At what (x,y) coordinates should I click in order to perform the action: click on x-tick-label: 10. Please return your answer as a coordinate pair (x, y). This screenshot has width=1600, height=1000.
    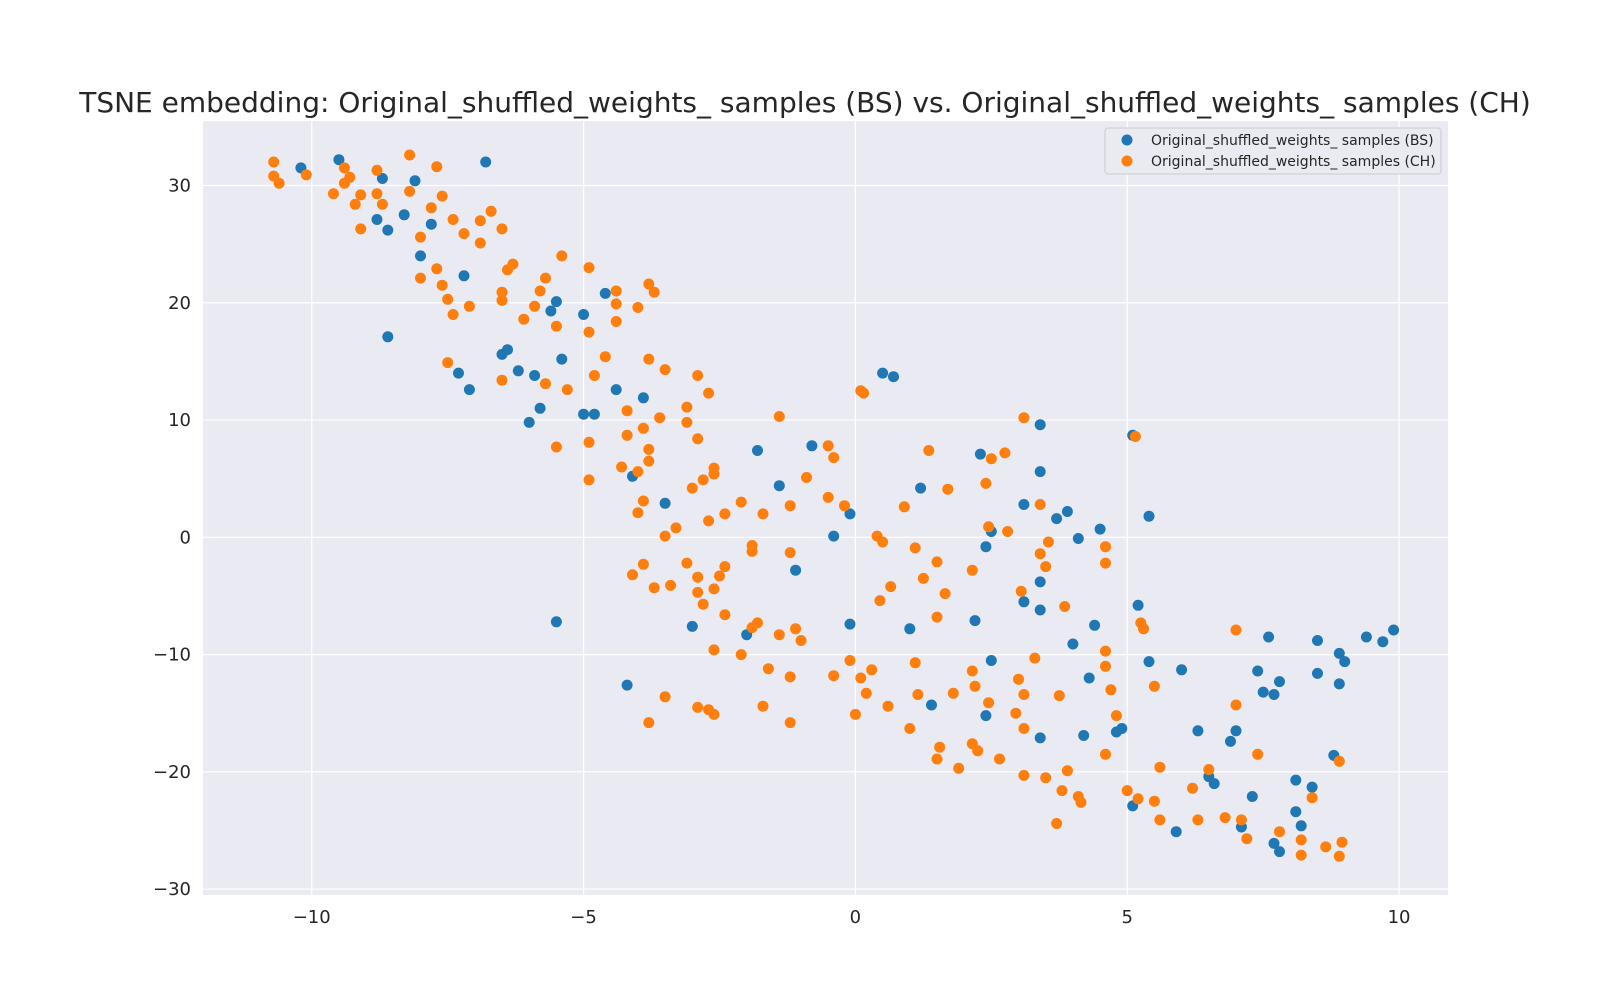
    Looking at the image, I should click on (1399, 917).